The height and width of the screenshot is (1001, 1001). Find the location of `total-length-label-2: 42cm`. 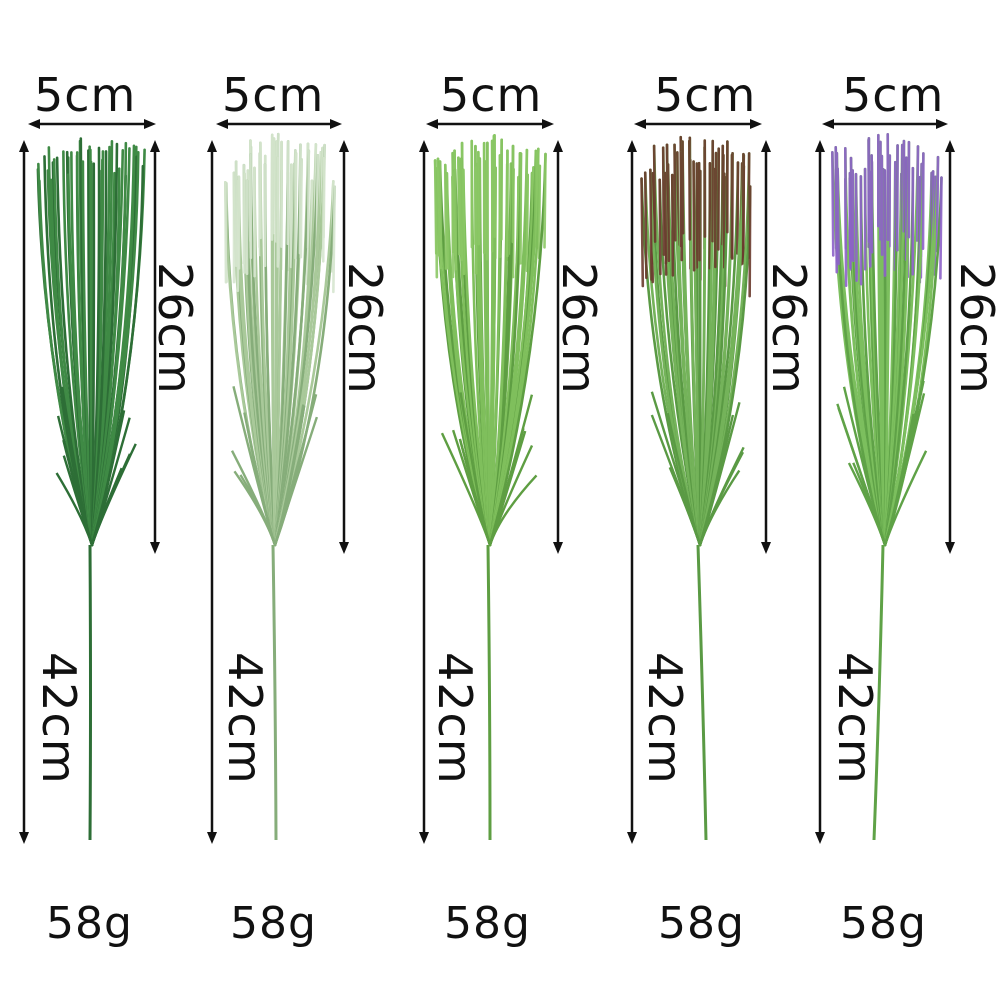

total-length-label-2: 42cm is located at coordinates (245, 718).